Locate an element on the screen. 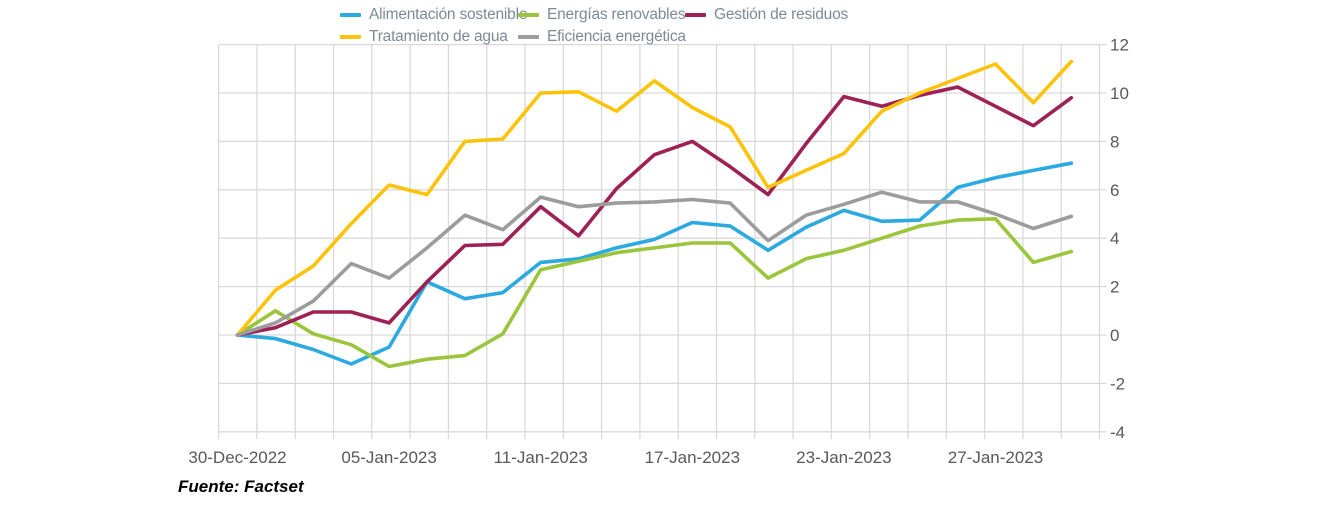 The image size is (1333, 520). y-axis-label: -4 is located at coordinates (1117, 432).